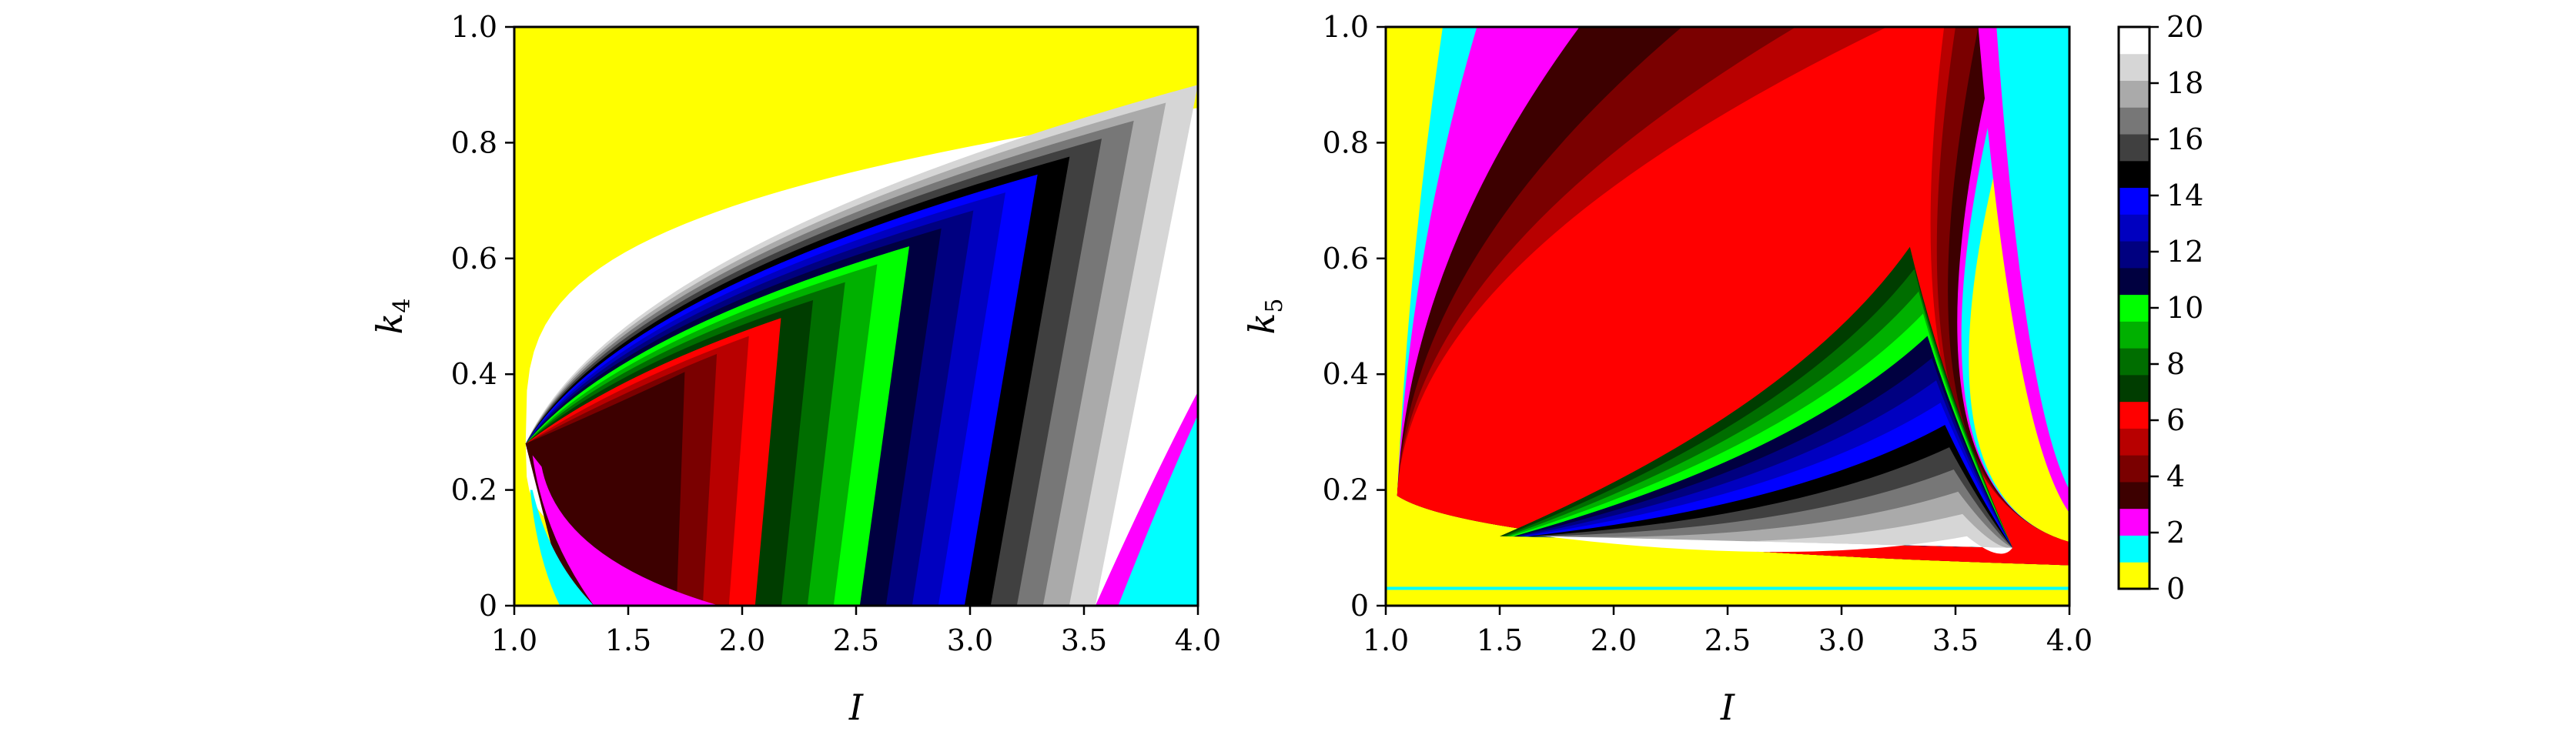 This screenshot has width=2576, height=735. What do you see at coordinates (1728, 707) in the screenshot?
I see `right-x-axis-label: I` at bounding box center [1728, 707].